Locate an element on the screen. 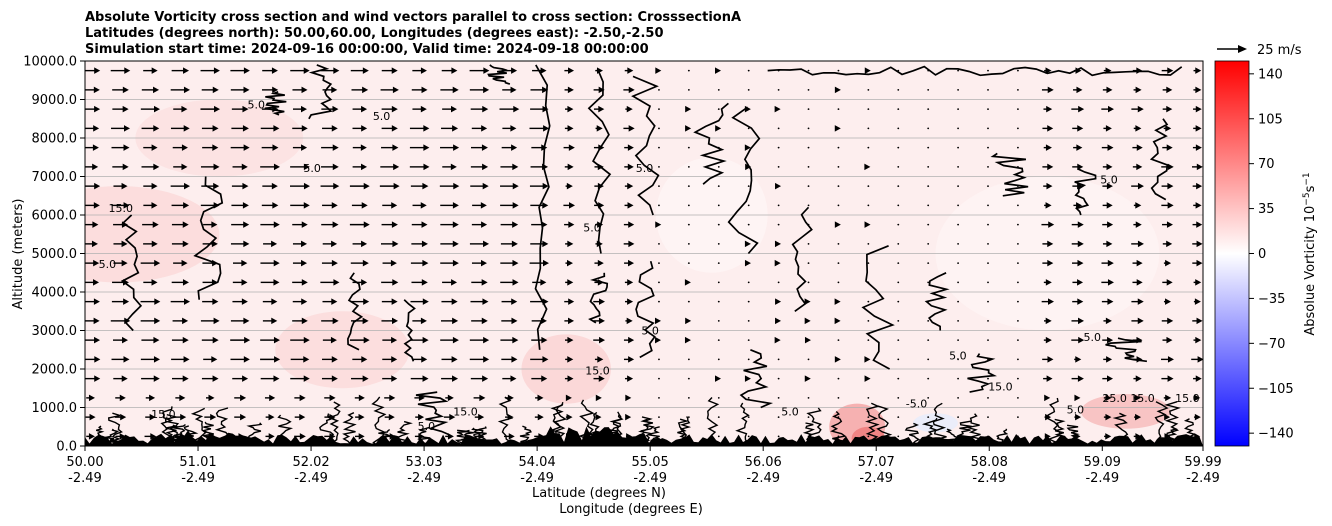 This screenshot has width=1332, height=526. x-tick-label-lon: -2.49 is located at coordinates (650, 478).